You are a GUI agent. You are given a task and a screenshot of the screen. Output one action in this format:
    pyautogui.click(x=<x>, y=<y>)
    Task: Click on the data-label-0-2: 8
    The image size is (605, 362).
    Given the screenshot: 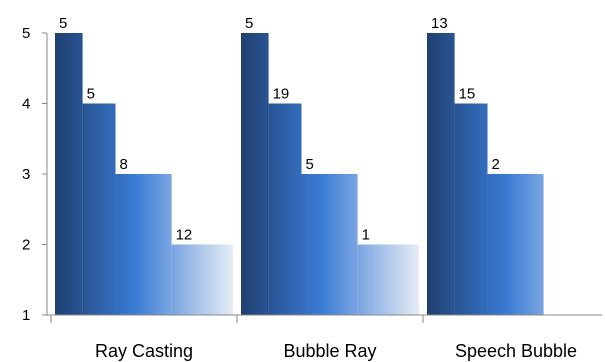 What is the action you would take?
    pyautogui.click(x=124, y=164)
    